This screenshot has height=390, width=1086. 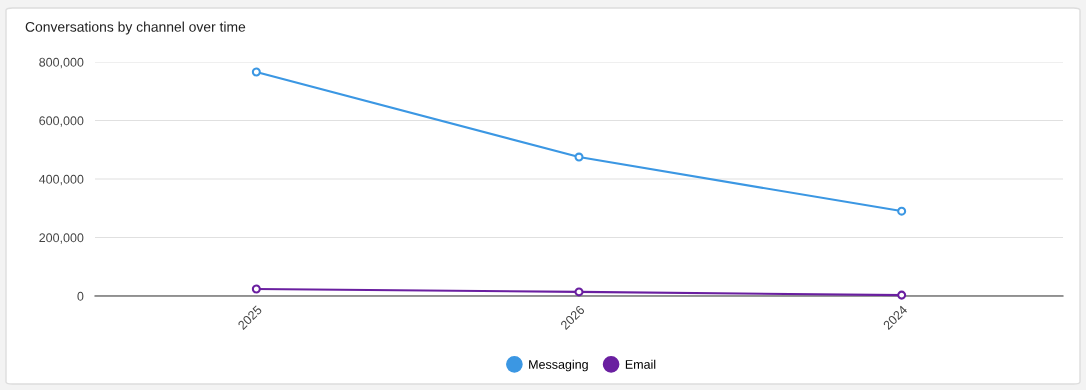 I want to click on y-tick-label: 200,000, so click(x=61, y=238).